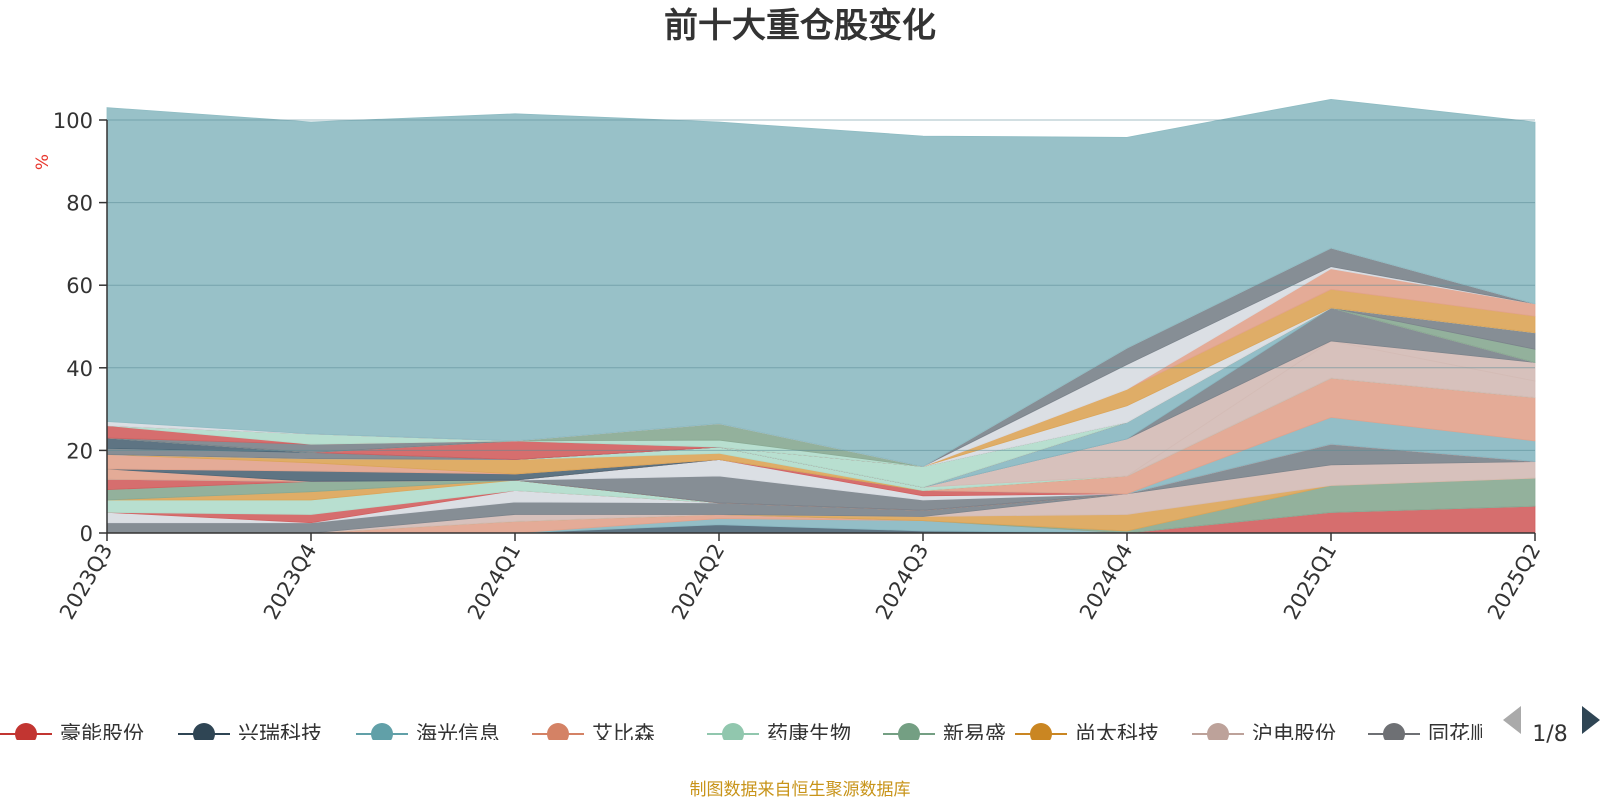 The height and width of the screenshot is (800, 1600). What do you see at coordinates (458, 734) in the screenshot?
I see `legend-label: 海光信息` at bounding box center [458, 734].